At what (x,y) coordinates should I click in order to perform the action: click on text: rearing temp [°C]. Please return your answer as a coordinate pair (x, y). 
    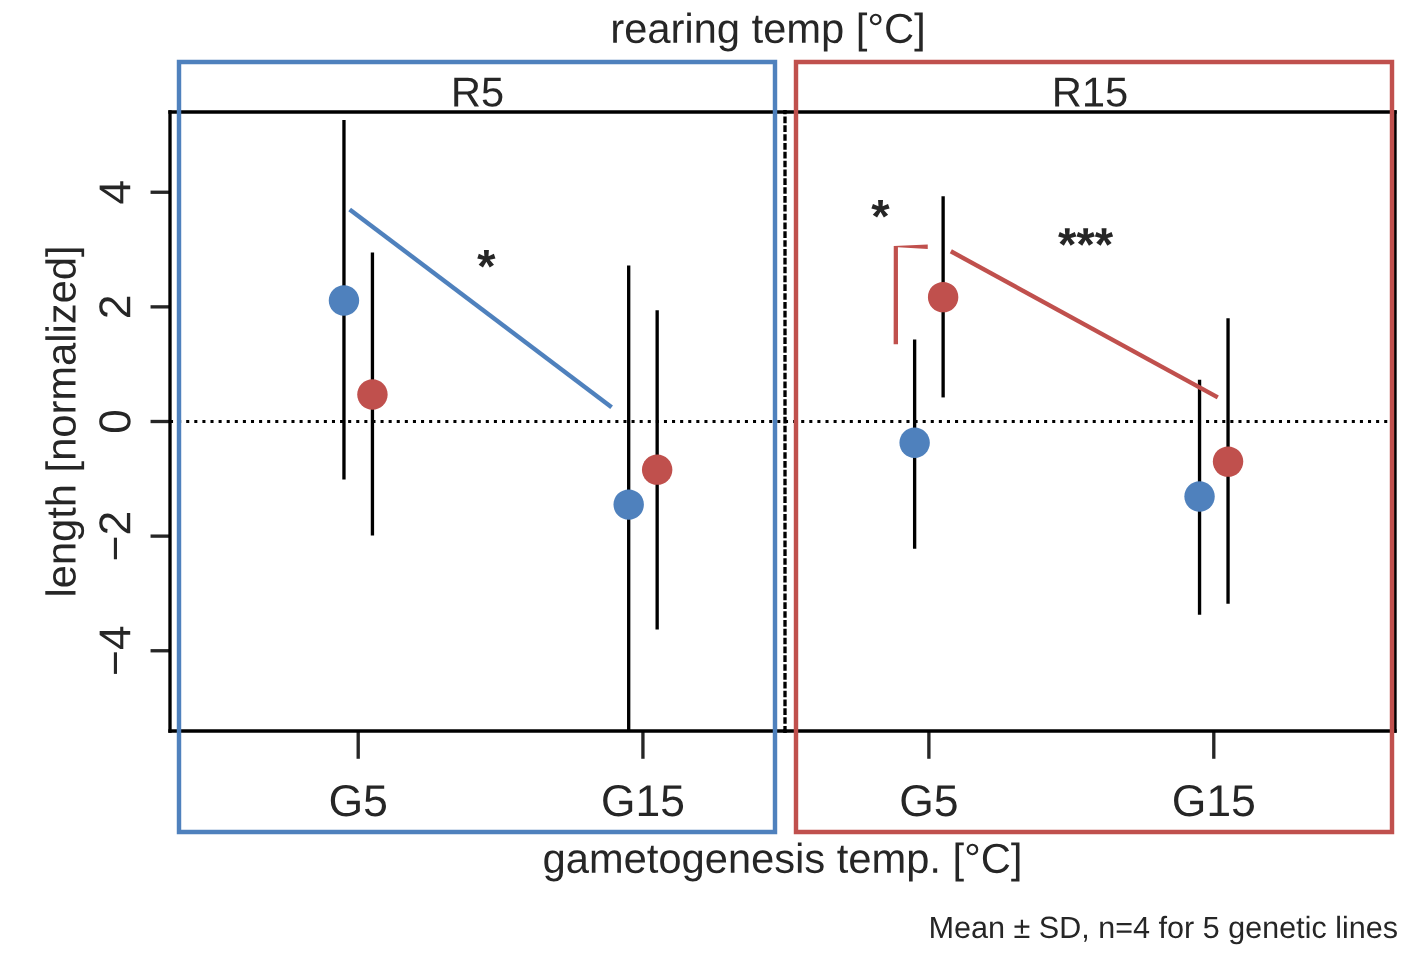
    Looking at the image, I should click on (768, 32).